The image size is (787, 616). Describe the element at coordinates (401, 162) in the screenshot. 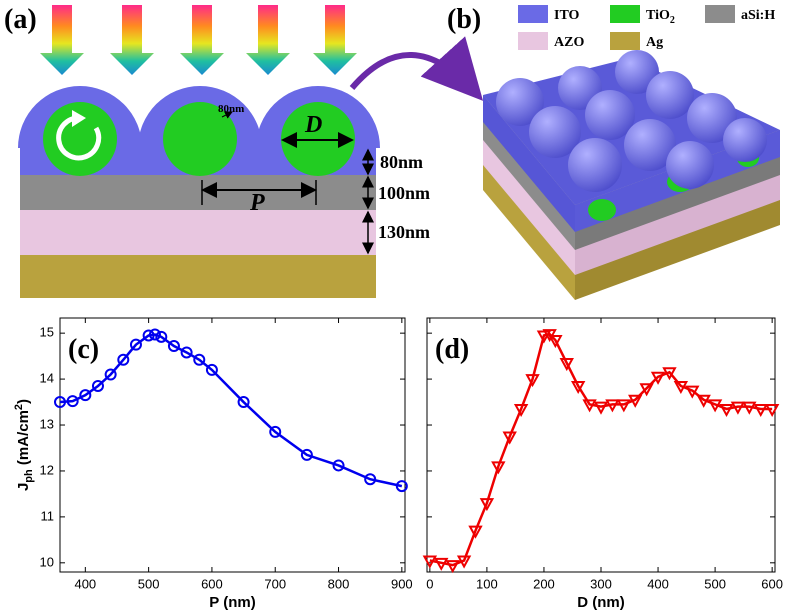

I see `thickness-label: 80nm` at that location.